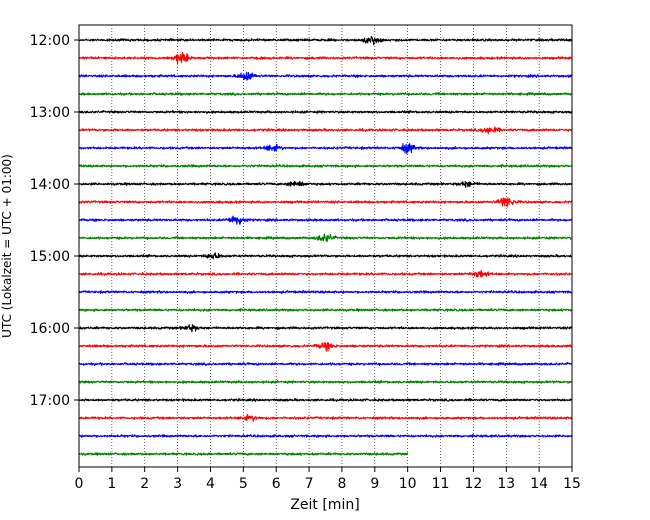 The image size is (650, 520). I want to click on trace-15:45, so click(325, 310).